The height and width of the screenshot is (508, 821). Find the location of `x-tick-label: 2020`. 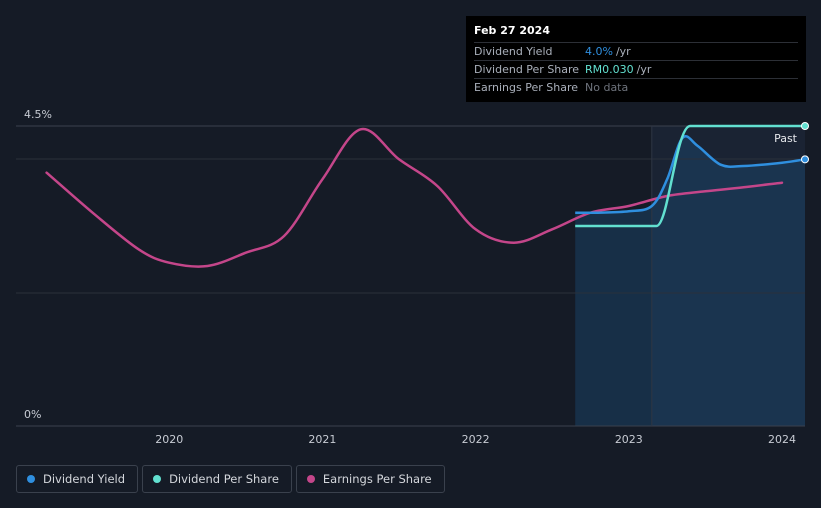

x-tick-label: 2020 is located at coordinates (169, 439).